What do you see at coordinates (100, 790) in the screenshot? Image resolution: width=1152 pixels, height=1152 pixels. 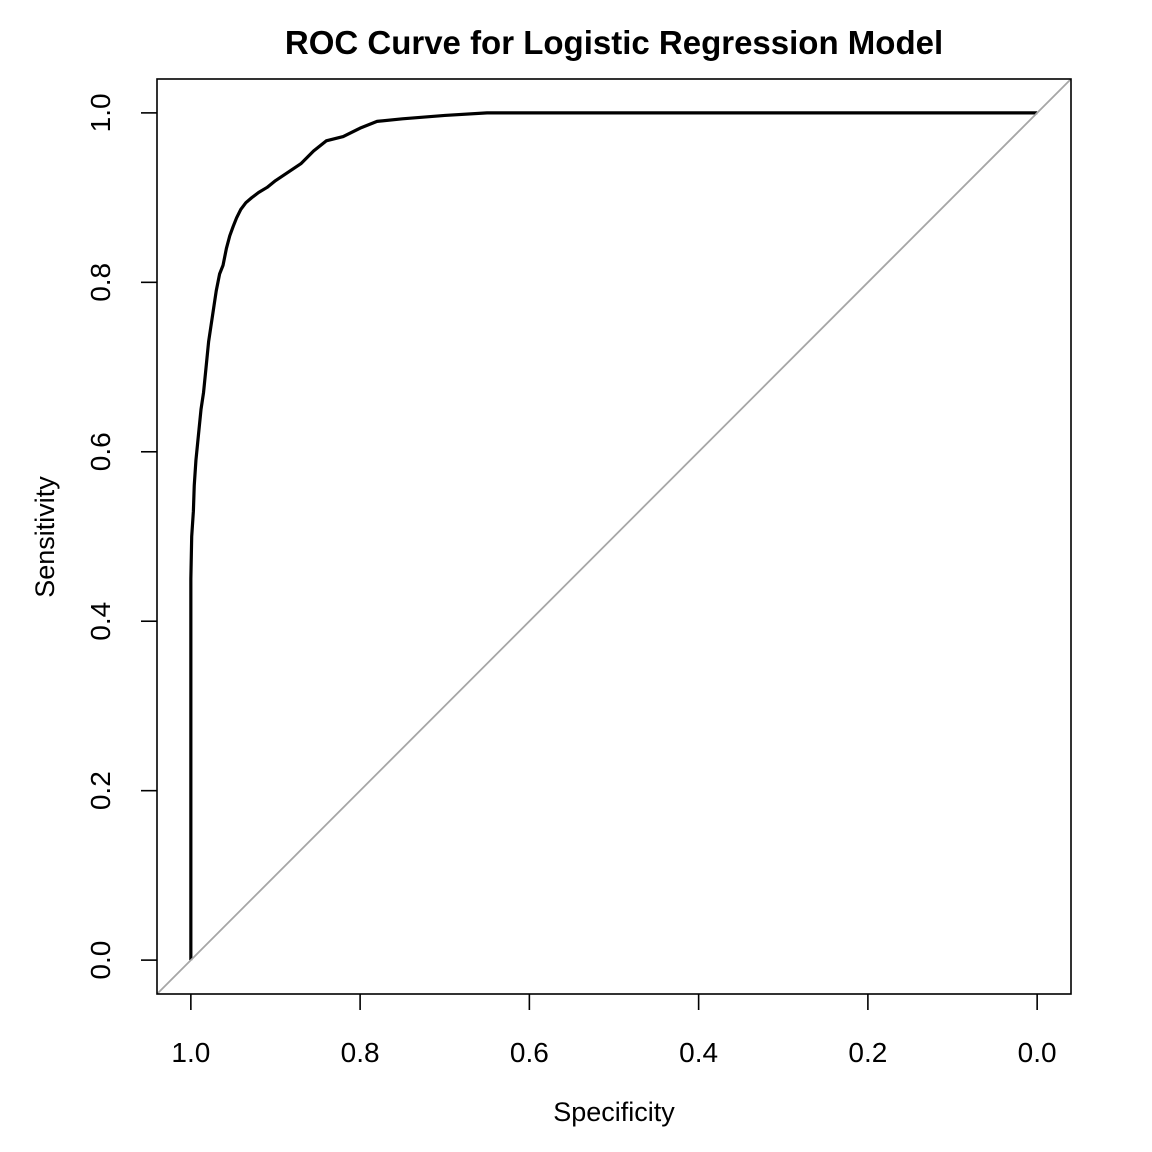 I see `y-tick-label: 0.2` at bounding box center [100, 790].